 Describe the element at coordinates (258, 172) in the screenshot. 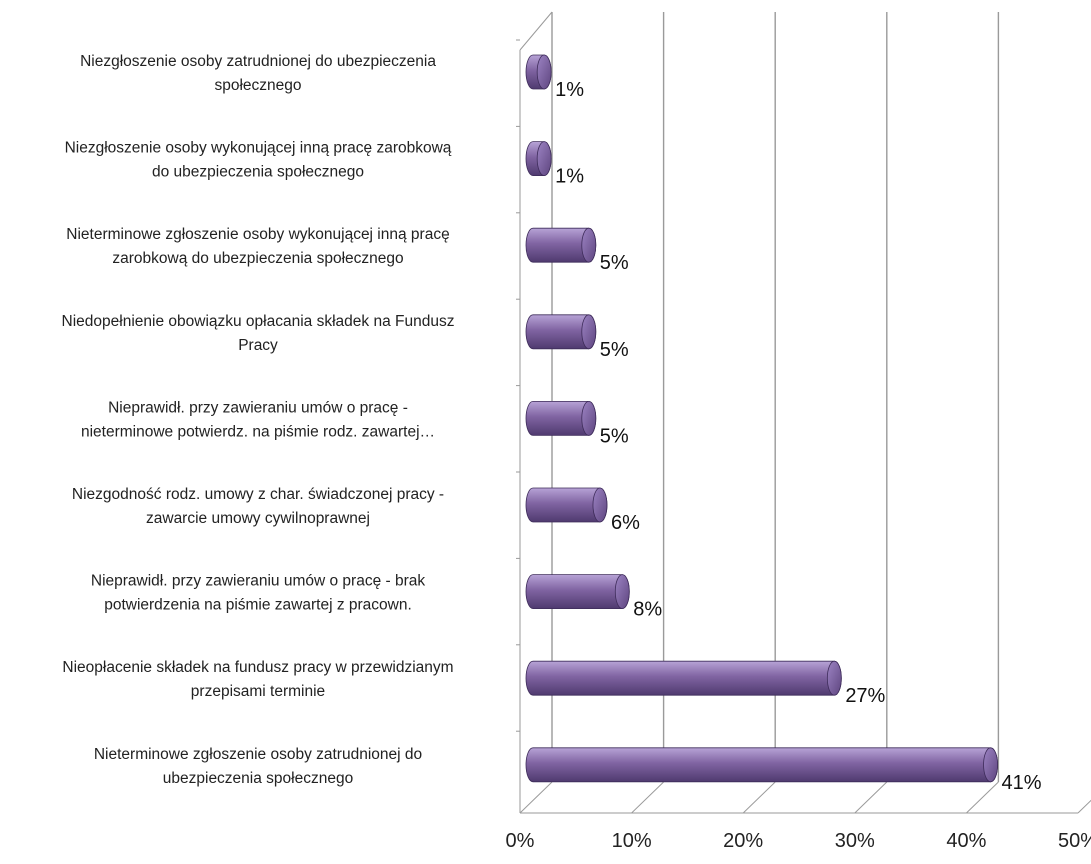

I see `category-label-line: do ubezpieczenia społecznego` at that location.